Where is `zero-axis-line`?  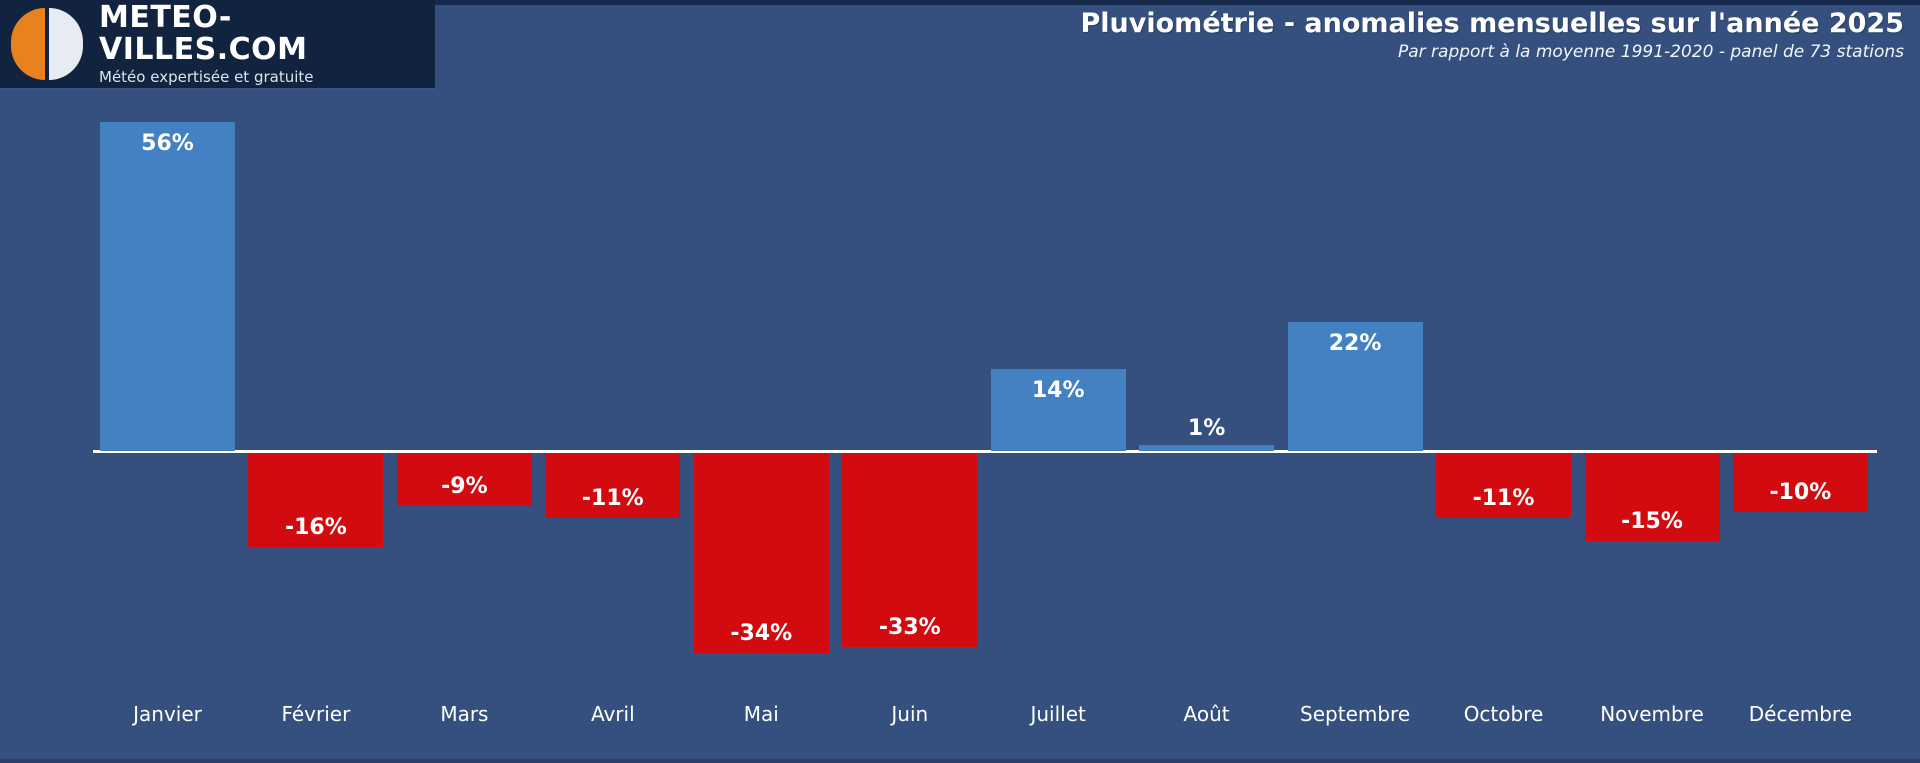 zero-axis-line is located at coordinates (985, 451).